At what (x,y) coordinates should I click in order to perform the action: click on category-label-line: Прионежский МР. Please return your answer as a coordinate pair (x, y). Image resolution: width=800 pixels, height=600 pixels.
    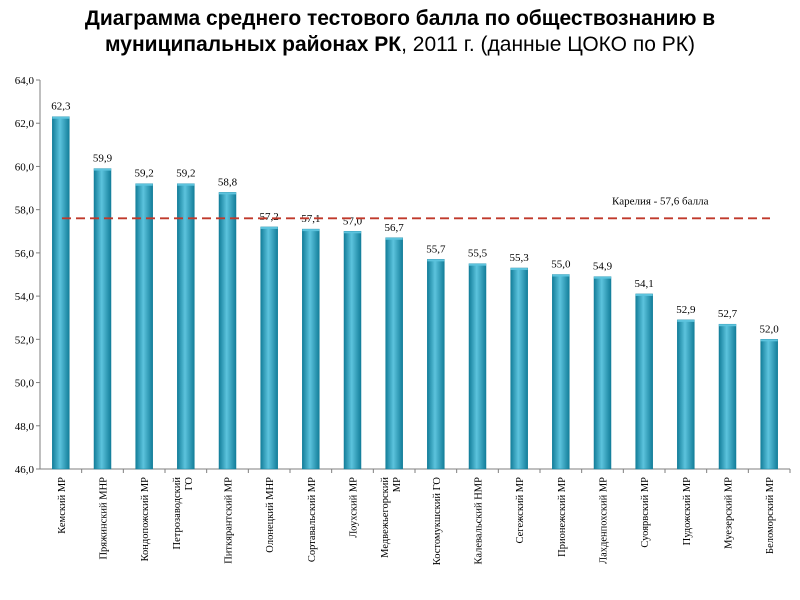
    Looking at the image, I should click on (562, 517).